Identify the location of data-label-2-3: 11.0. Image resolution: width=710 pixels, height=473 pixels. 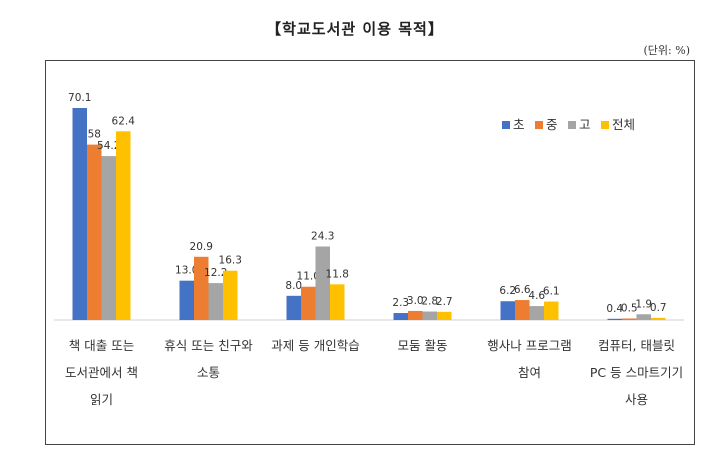
(308, 277).